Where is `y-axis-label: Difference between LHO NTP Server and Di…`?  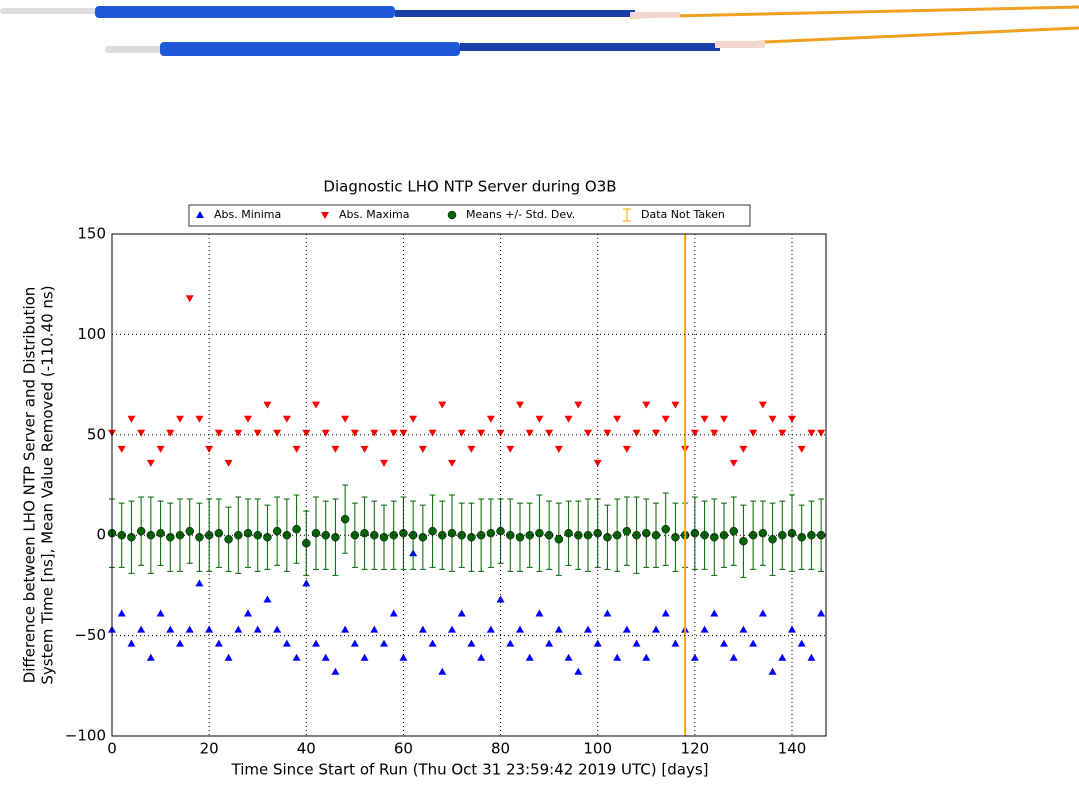
y-axis-label: Difference between LHO NTP Server and Di… is located at coordinates (30, 485).